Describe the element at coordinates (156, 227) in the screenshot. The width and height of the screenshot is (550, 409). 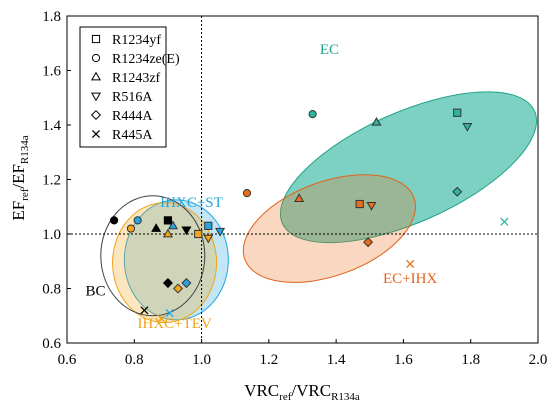
I see `point-bc-r1243zf` at that location.